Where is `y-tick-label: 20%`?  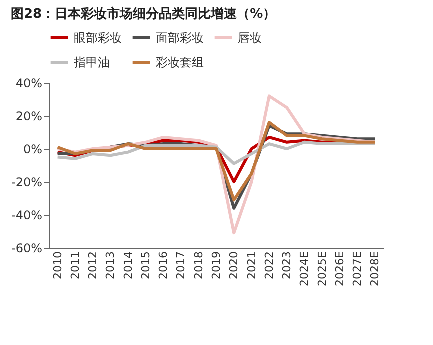
y-tick-label: 20% is located at coordinates (29, 117).